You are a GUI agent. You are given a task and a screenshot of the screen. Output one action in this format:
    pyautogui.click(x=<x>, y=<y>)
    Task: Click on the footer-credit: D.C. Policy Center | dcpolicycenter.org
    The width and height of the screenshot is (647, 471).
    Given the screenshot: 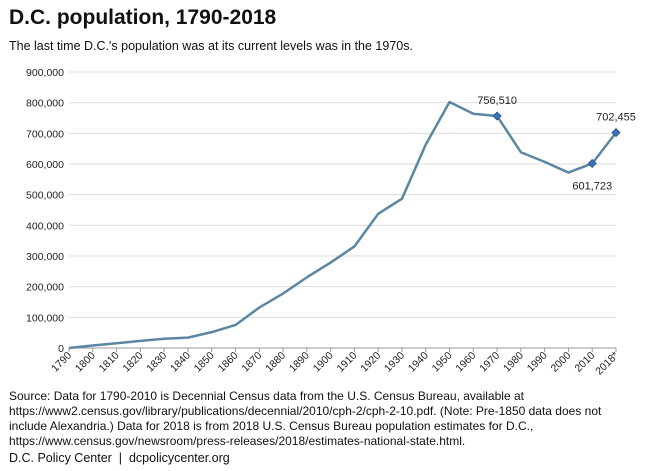 What is the action you would take?
    pyautogui.click(x=119, y=458)
    